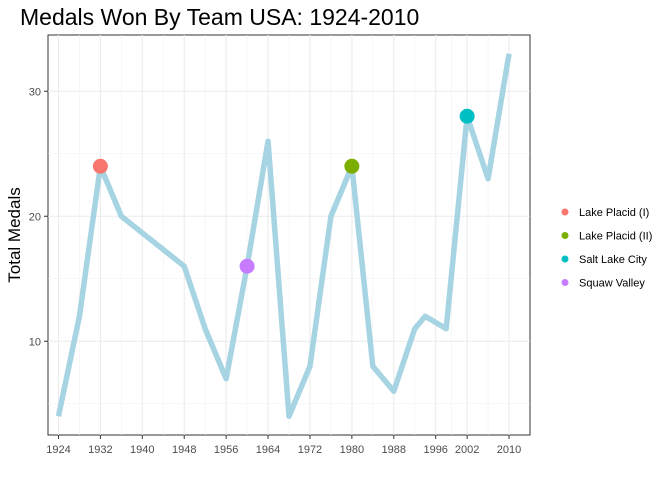  What do you see at coordinates (35, 342) in the screenshot?
I see `y-tick-label: 10` at bounding box center [35, 342].